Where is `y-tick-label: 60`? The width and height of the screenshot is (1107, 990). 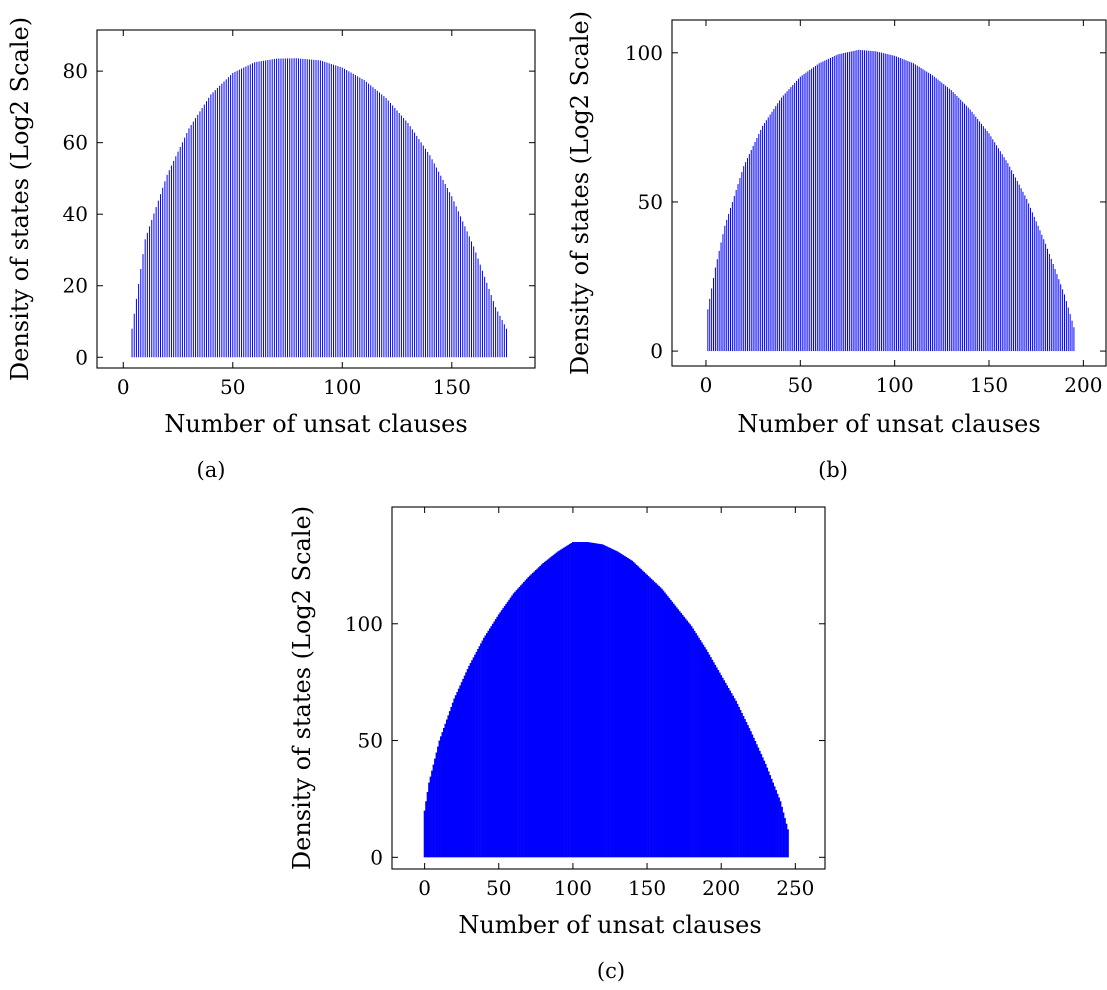 y-tick-label: 60 is located at coordinates (75, 143).